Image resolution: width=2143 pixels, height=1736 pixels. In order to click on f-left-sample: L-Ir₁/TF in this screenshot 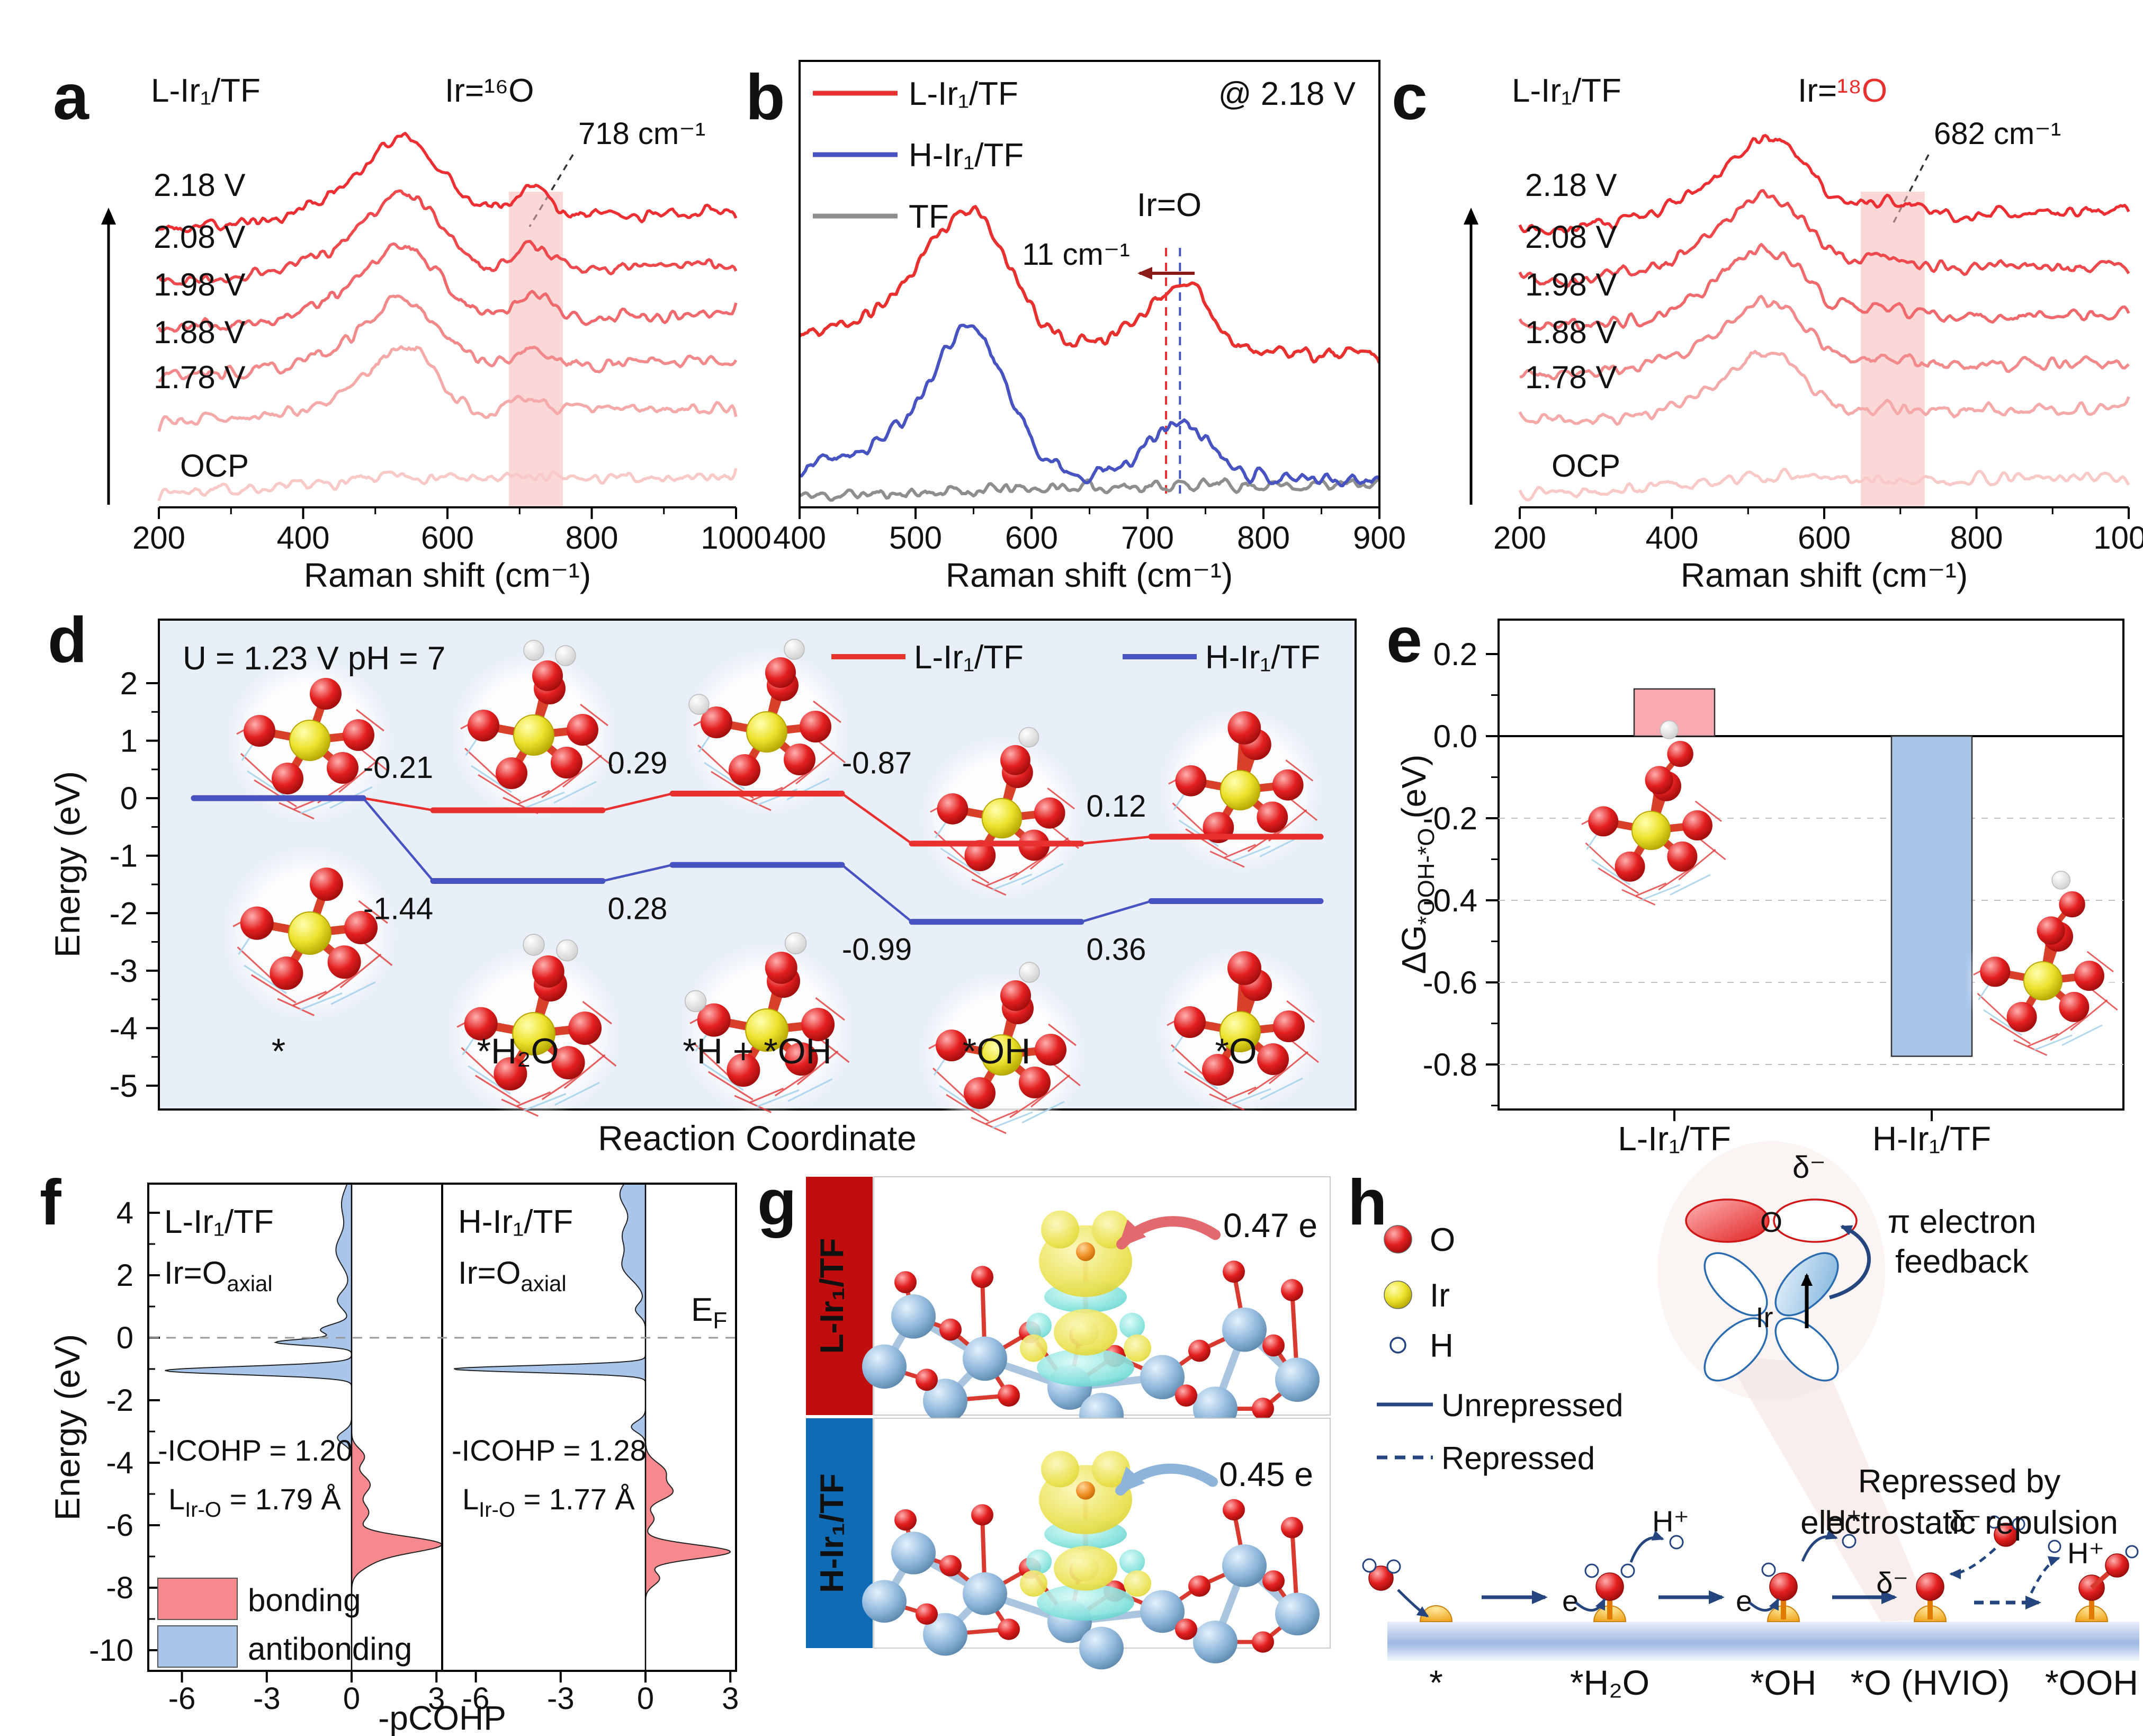, I will do `click(219, 1222)`.